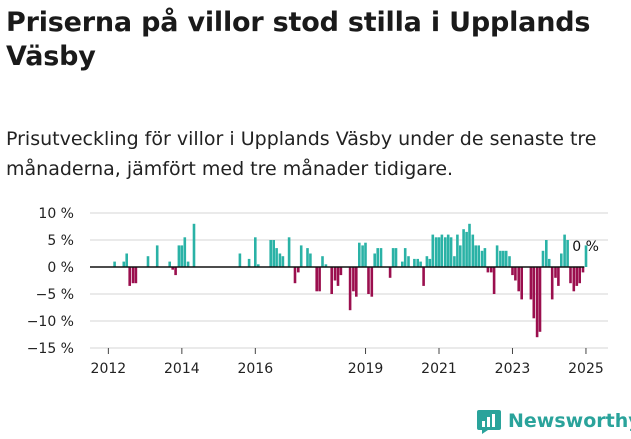 The image size is (631, 439). What do you see at coordinates (489, 422) in the screenshot?
I see `newsworthy-logo-icon` at bounding box center [489, 422].